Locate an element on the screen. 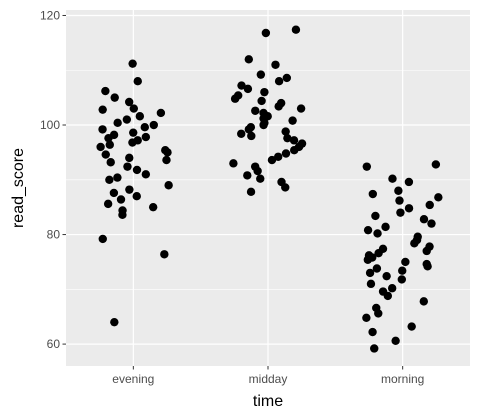  x-tick-label: evening is located at coordinates (133, 379).